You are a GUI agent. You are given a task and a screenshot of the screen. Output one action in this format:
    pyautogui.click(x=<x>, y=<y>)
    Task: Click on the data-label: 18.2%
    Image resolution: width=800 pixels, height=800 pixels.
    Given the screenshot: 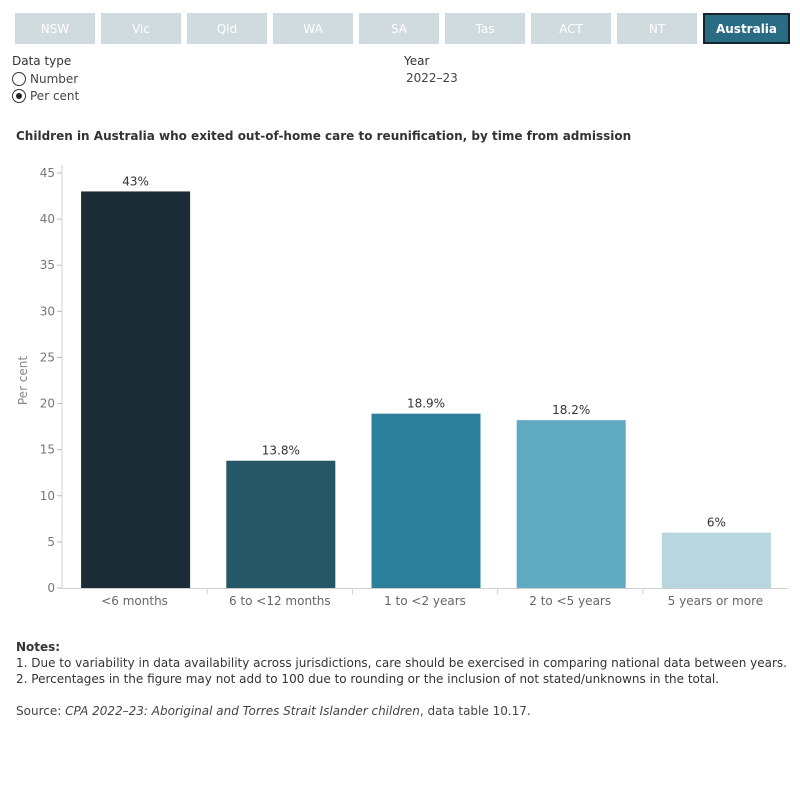 What is the action you would take?
    pyautogui.click(x=571, y=410)
    